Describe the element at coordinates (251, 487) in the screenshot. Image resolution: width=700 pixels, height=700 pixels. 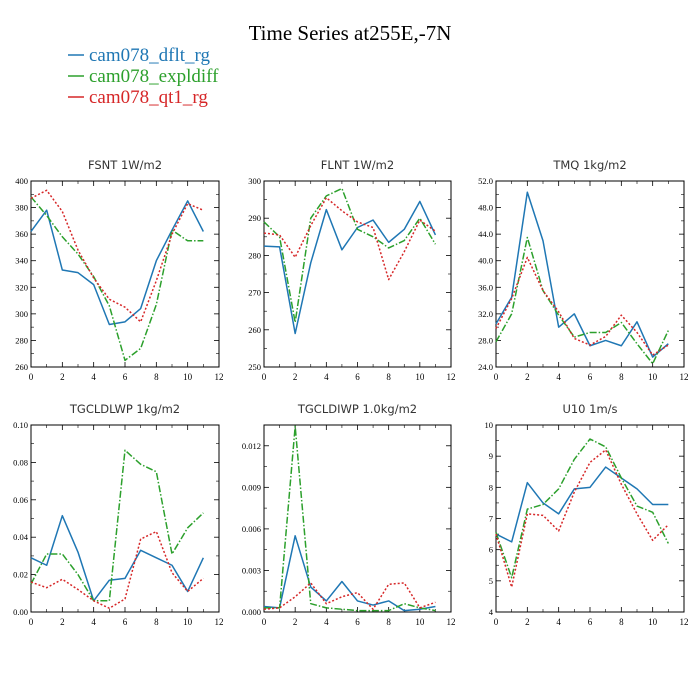
I see `y-tick-label-4-3: 0.009` at that location.